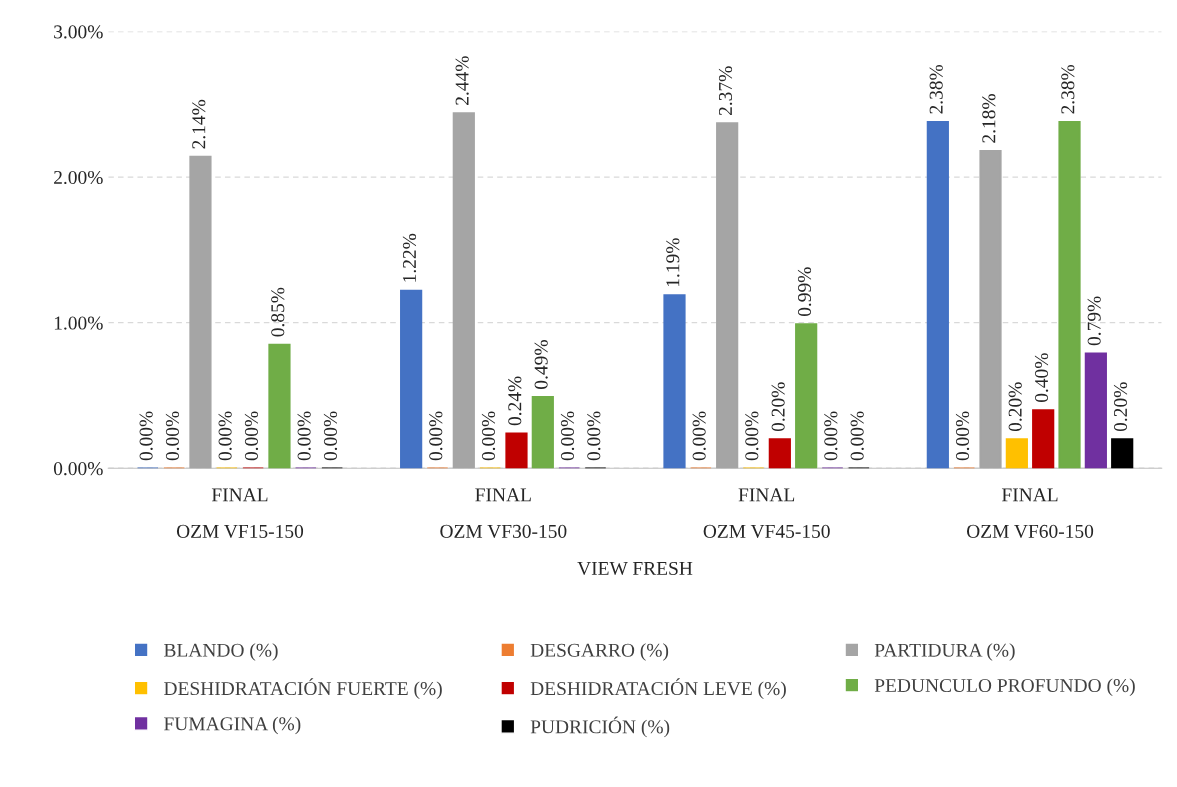  What do you see at coordinates (303, 689) in the screenshot?
I see `legend-label: DESHIDRATACIÓN FUERTE (%)` at bounding box center [303, 689].